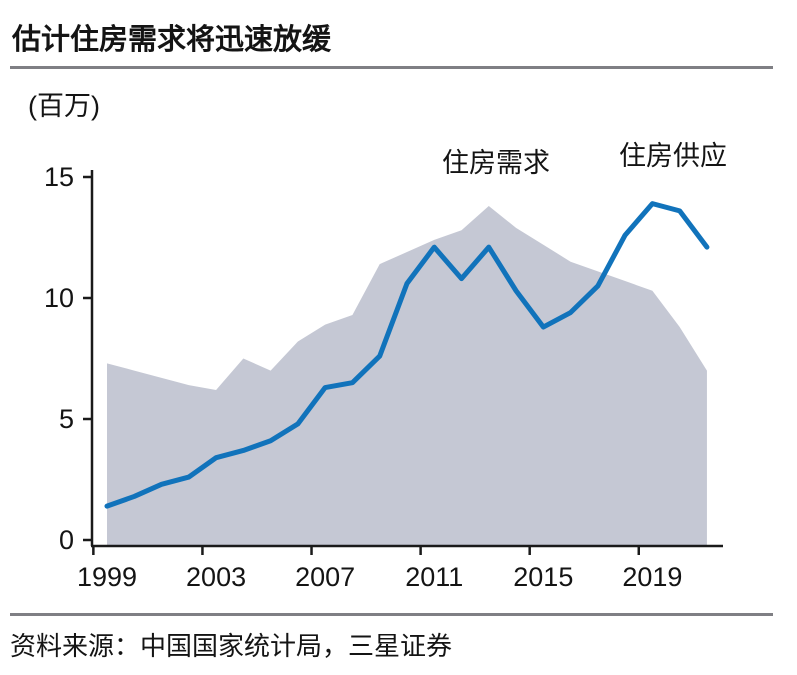  Describe the element at coordinates (391, 614) in the screenshot. I see `source-divider` at that location.